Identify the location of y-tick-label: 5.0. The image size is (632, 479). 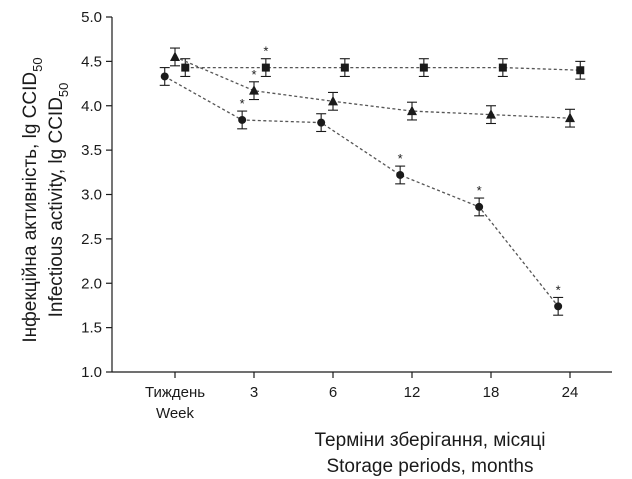
(91, 17).